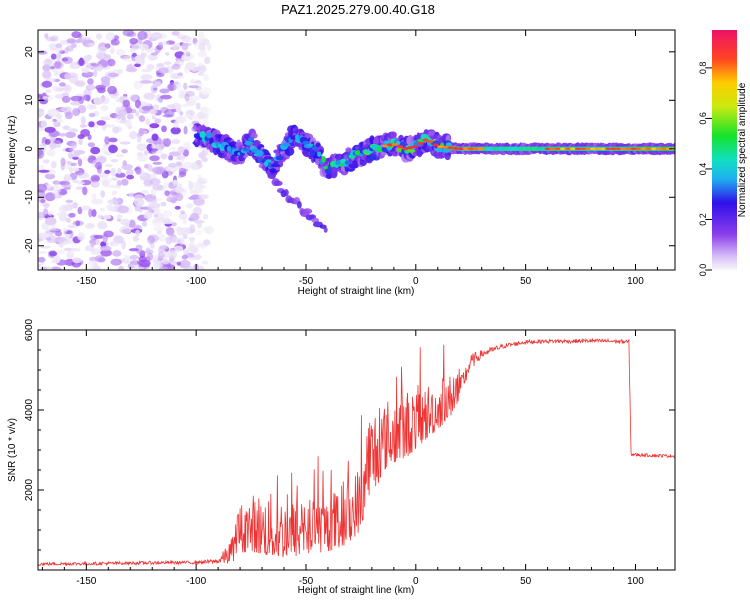 This screenshot has width=750, height=600. Describe the element at coordinates (325, 230) in the screenshot. I see `branch-blob` at that location.